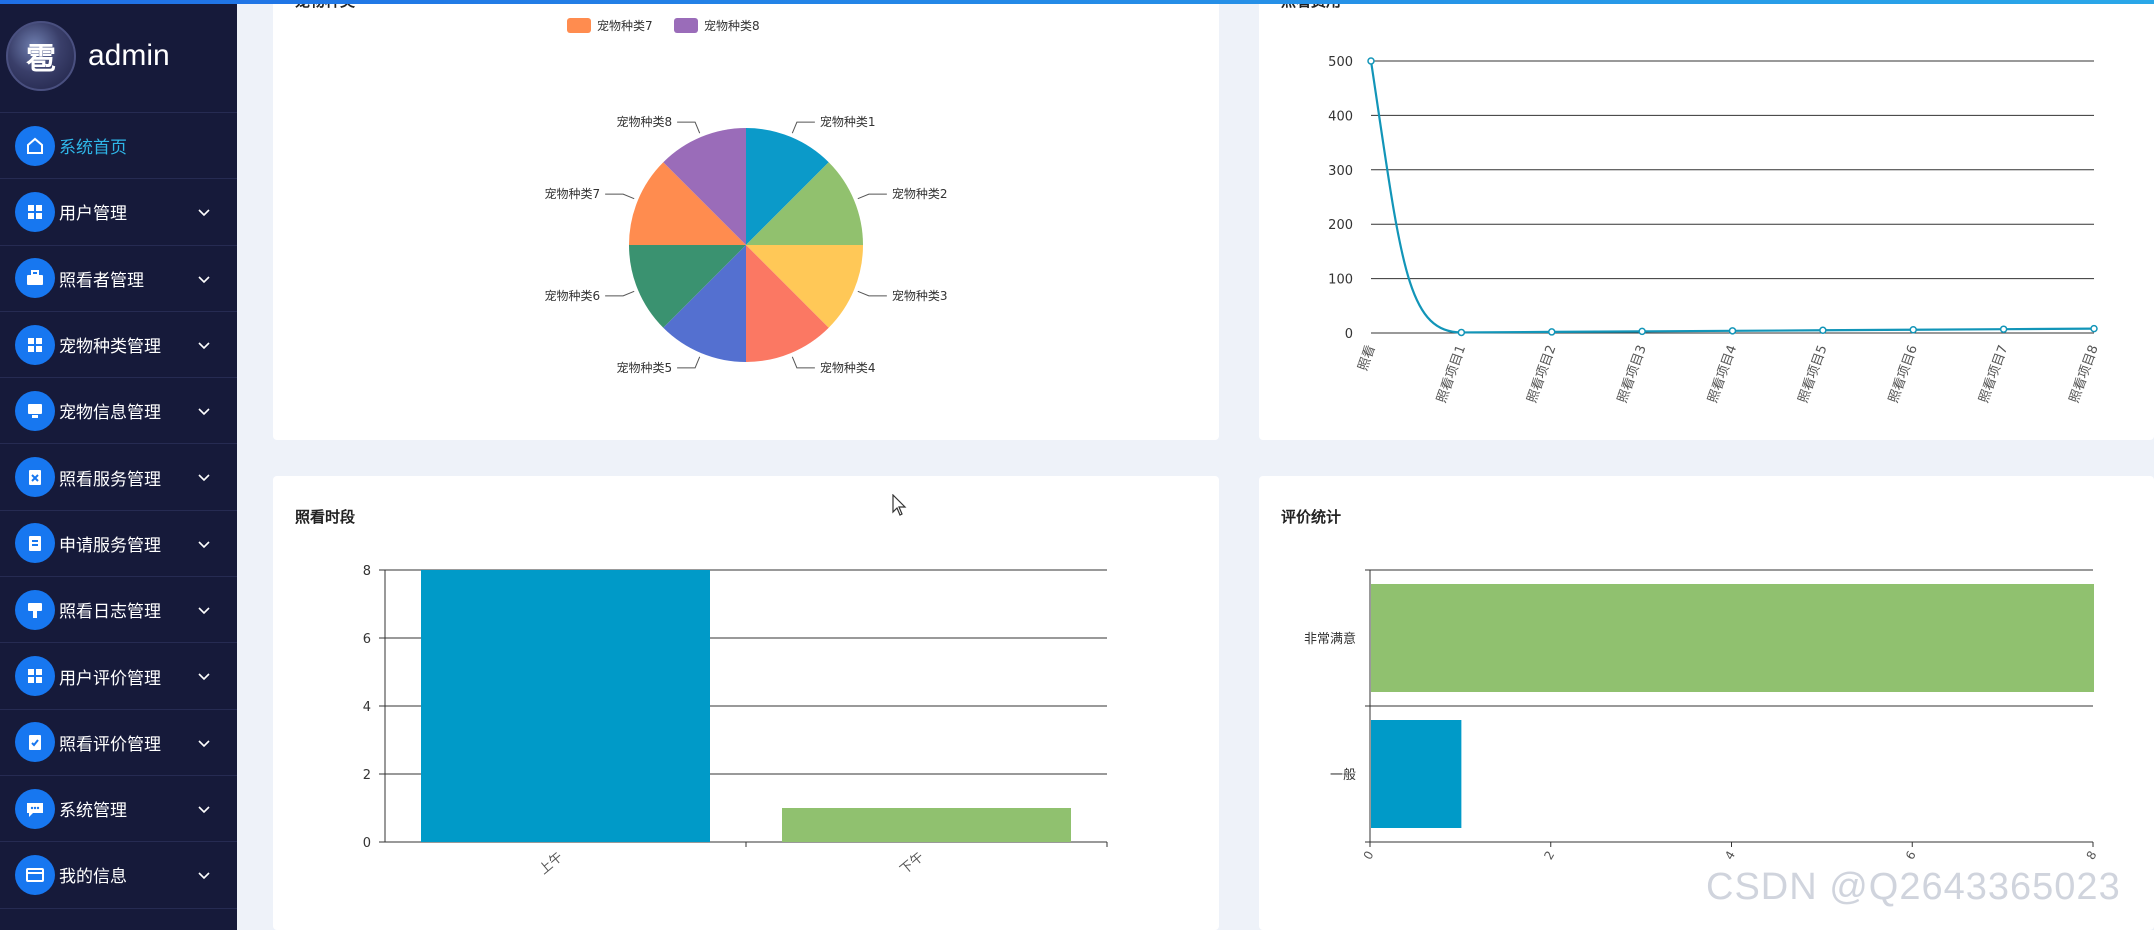  I want to click on sidebar-item-label: 我的信息, so click(93, 877).